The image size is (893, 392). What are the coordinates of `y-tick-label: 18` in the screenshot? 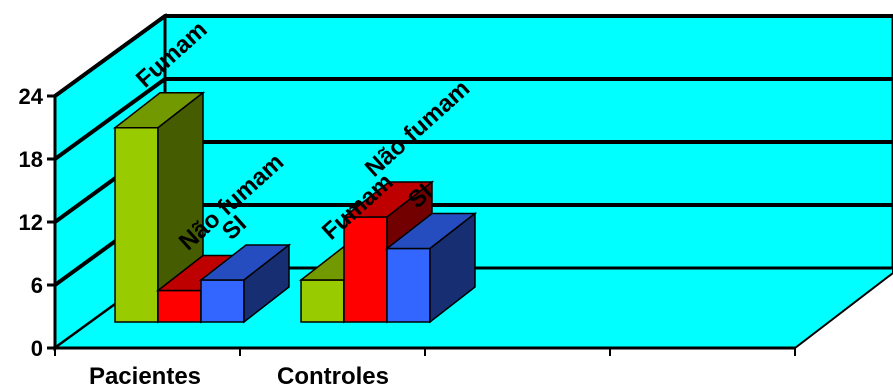 It's located at (31, 159).